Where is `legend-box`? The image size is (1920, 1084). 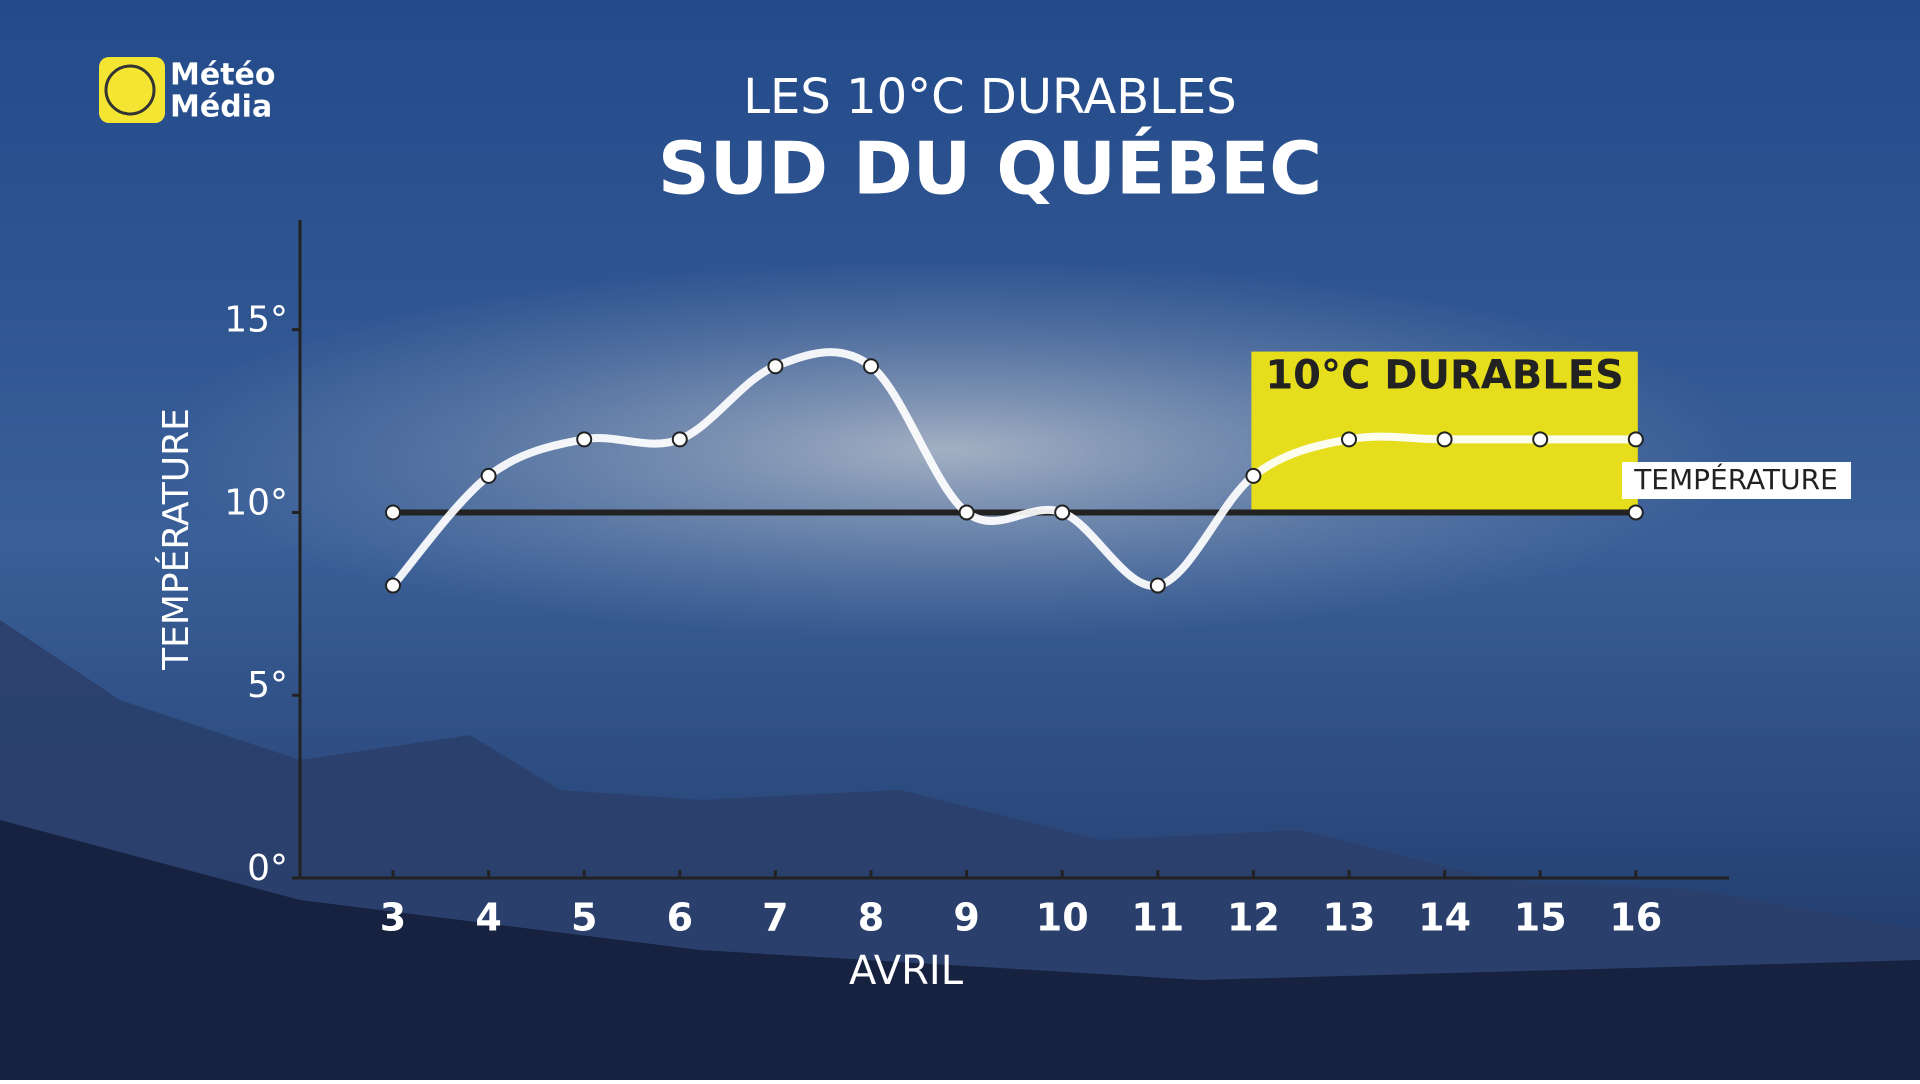 legend-box is located at coordinates (1736, 480).